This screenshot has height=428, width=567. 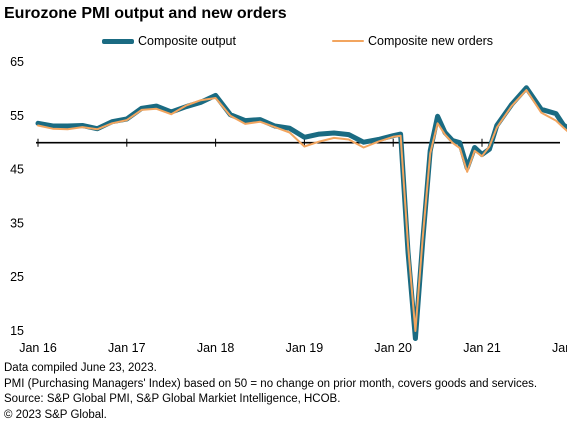 I want to click on x-tick-label: Jan 18, so click(x=216, y=348).